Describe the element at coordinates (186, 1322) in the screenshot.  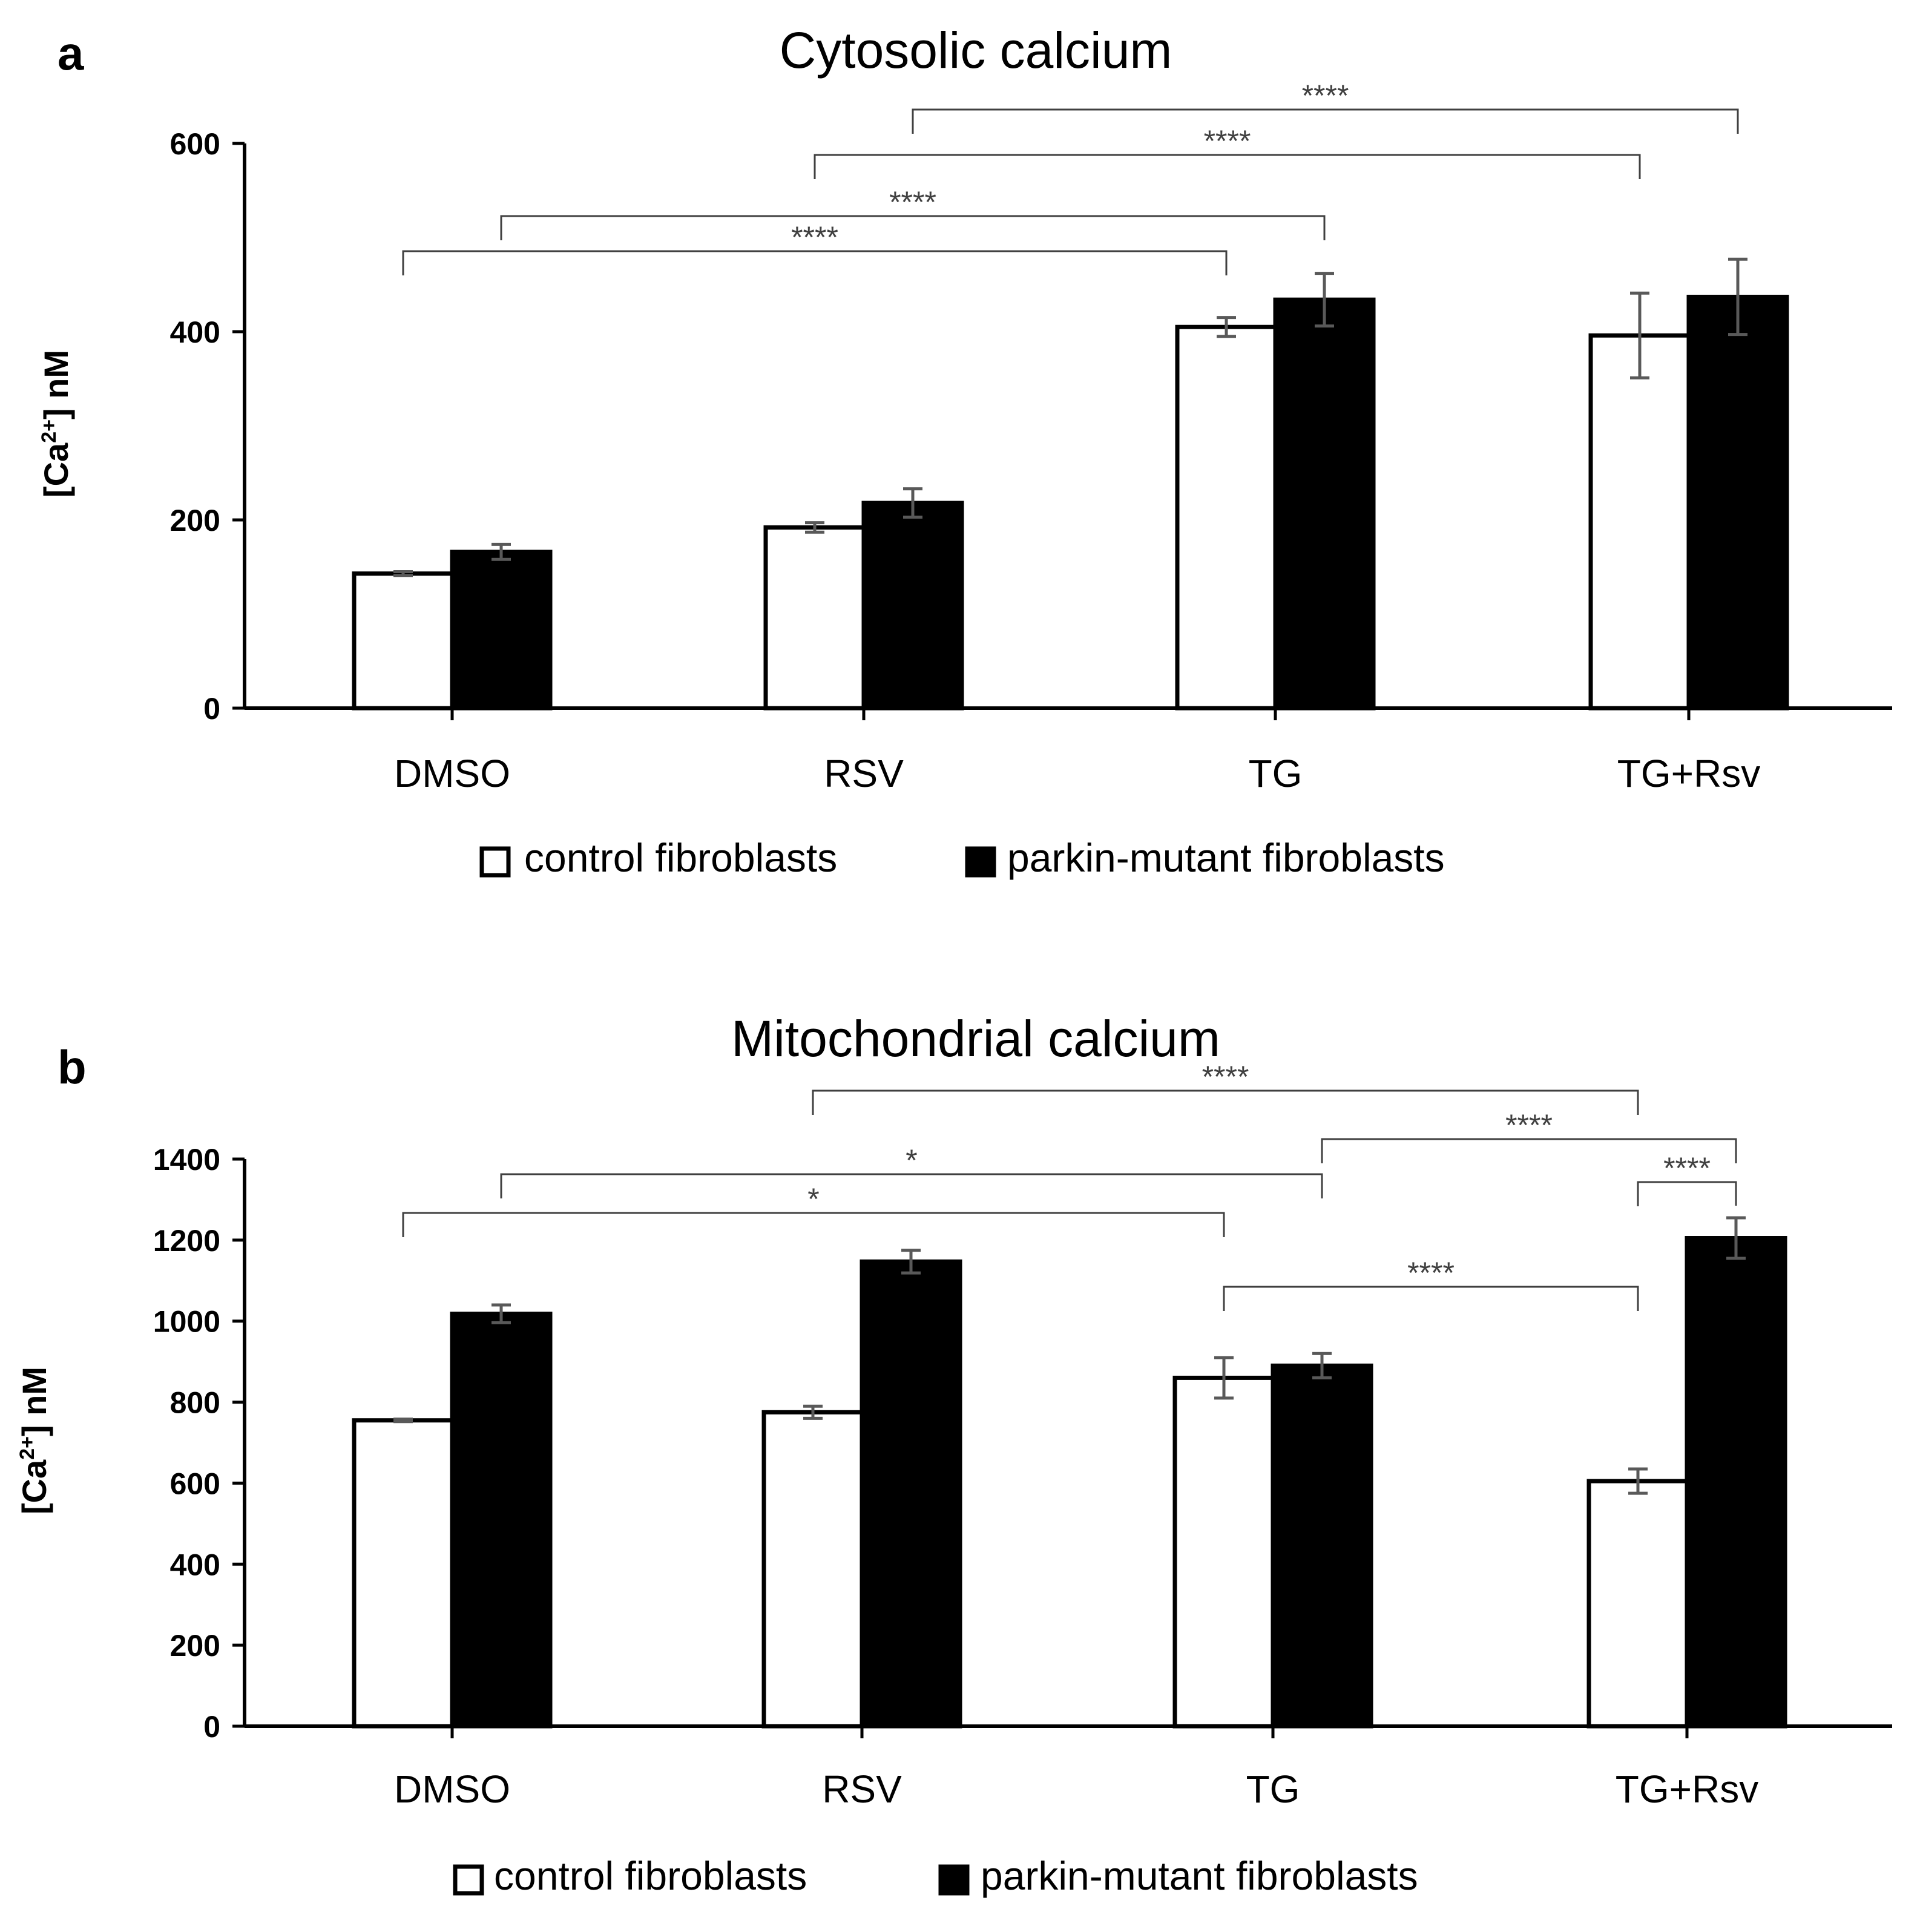
I see `y-tick-label: 1000` at that location.